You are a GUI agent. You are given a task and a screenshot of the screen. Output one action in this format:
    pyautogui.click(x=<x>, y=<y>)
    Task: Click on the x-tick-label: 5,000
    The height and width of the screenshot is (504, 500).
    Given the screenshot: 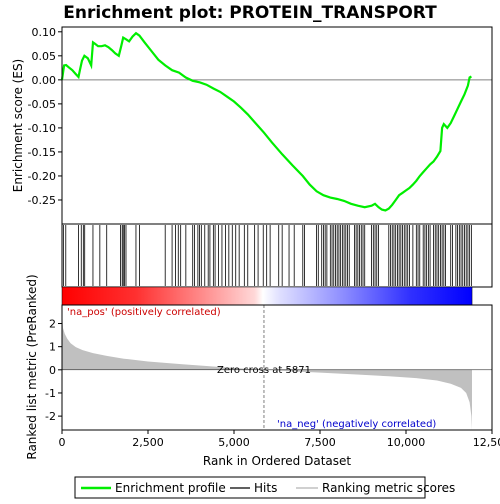 What is the action you would take?
    pyautogui.click(x=234, y=442)
    